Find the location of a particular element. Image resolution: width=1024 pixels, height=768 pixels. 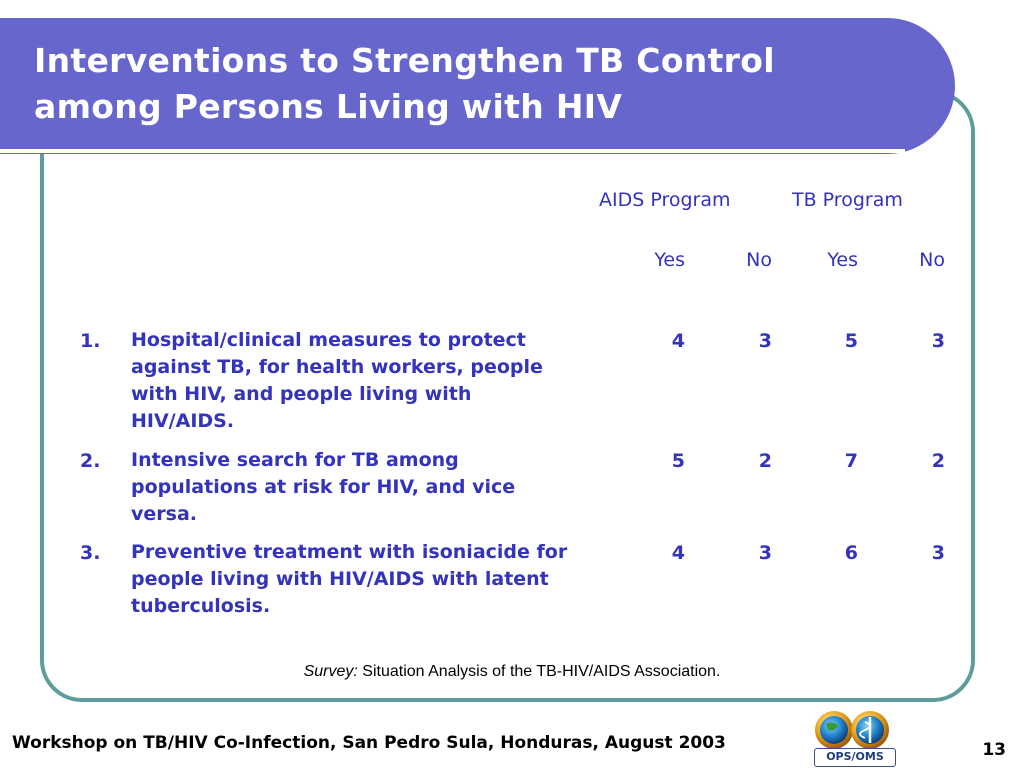

title-underline is located at coordinates (452, 151).